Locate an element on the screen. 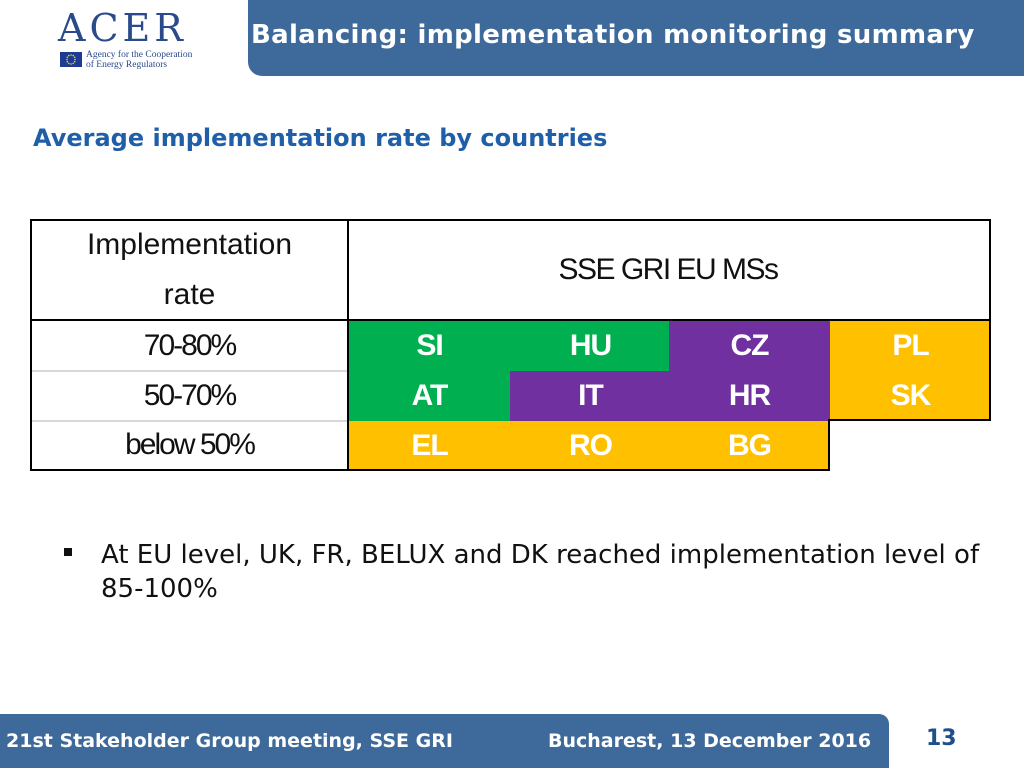  page-number: 13 is located at coordinates (941, 738).